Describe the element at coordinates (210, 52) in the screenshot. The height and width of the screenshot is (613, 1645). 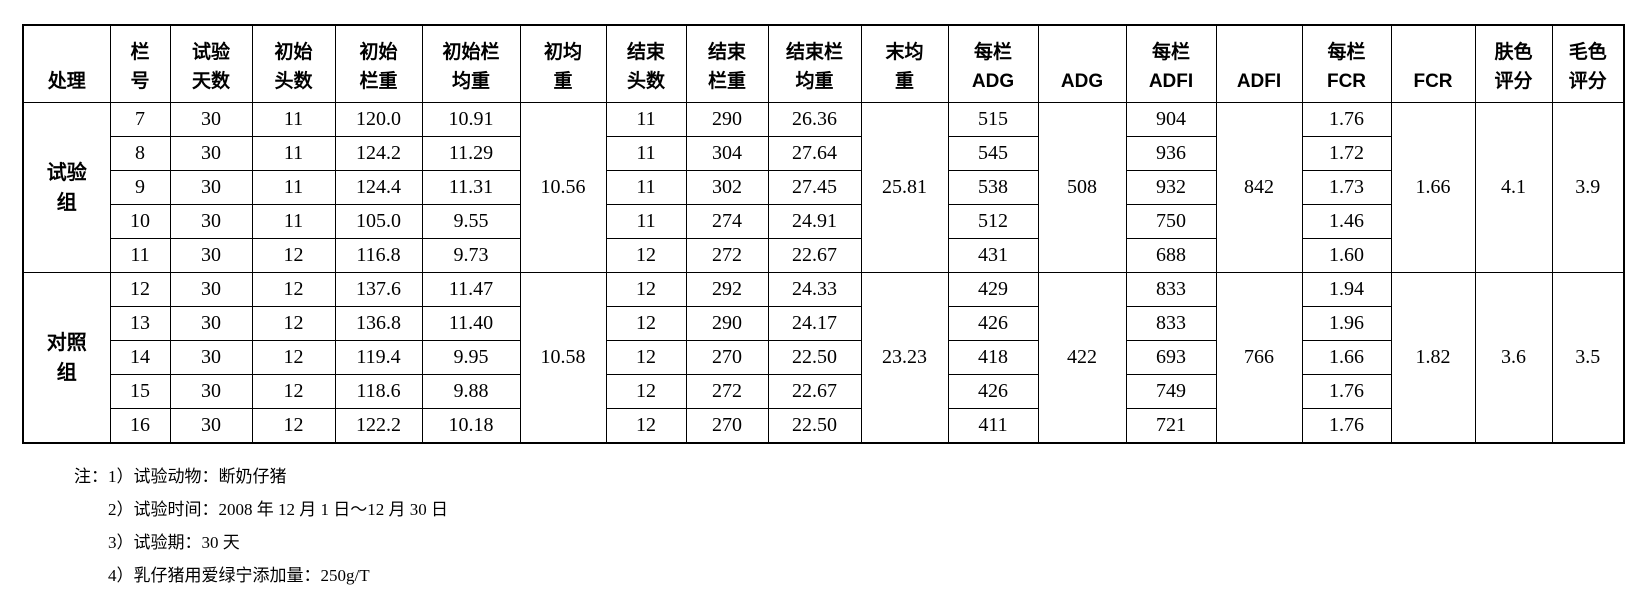
I see `header-label: 试验` at that location.